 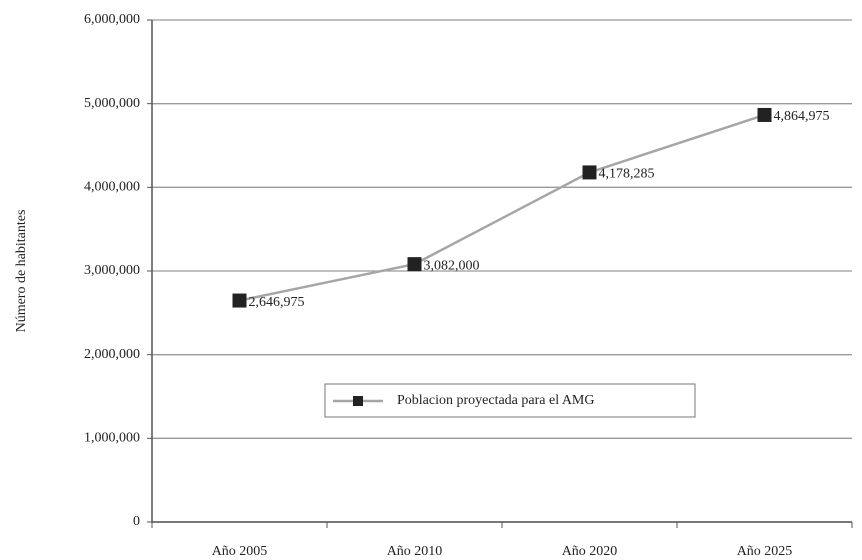 I want to click on legend-box, so click(x=510, y=400).